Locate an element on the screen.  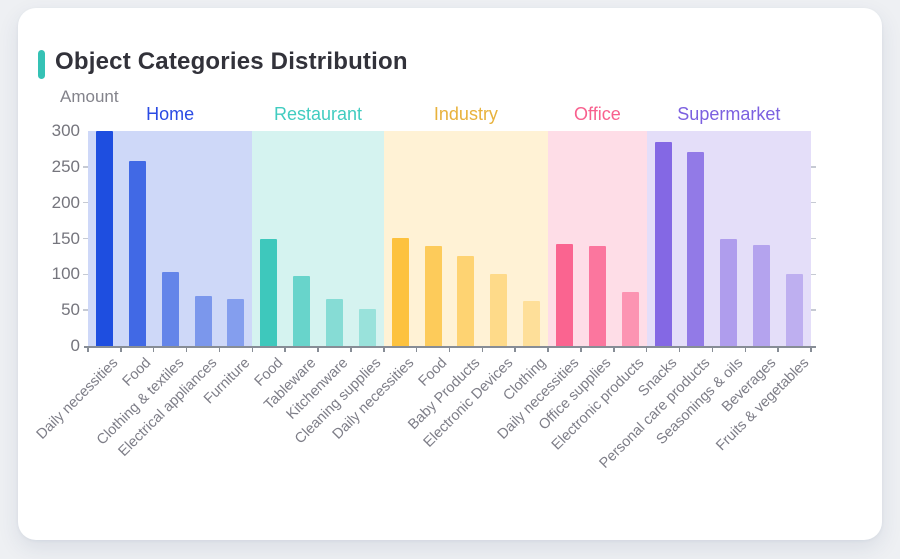
group-label-office: Office is located at coordinates (597, 114).